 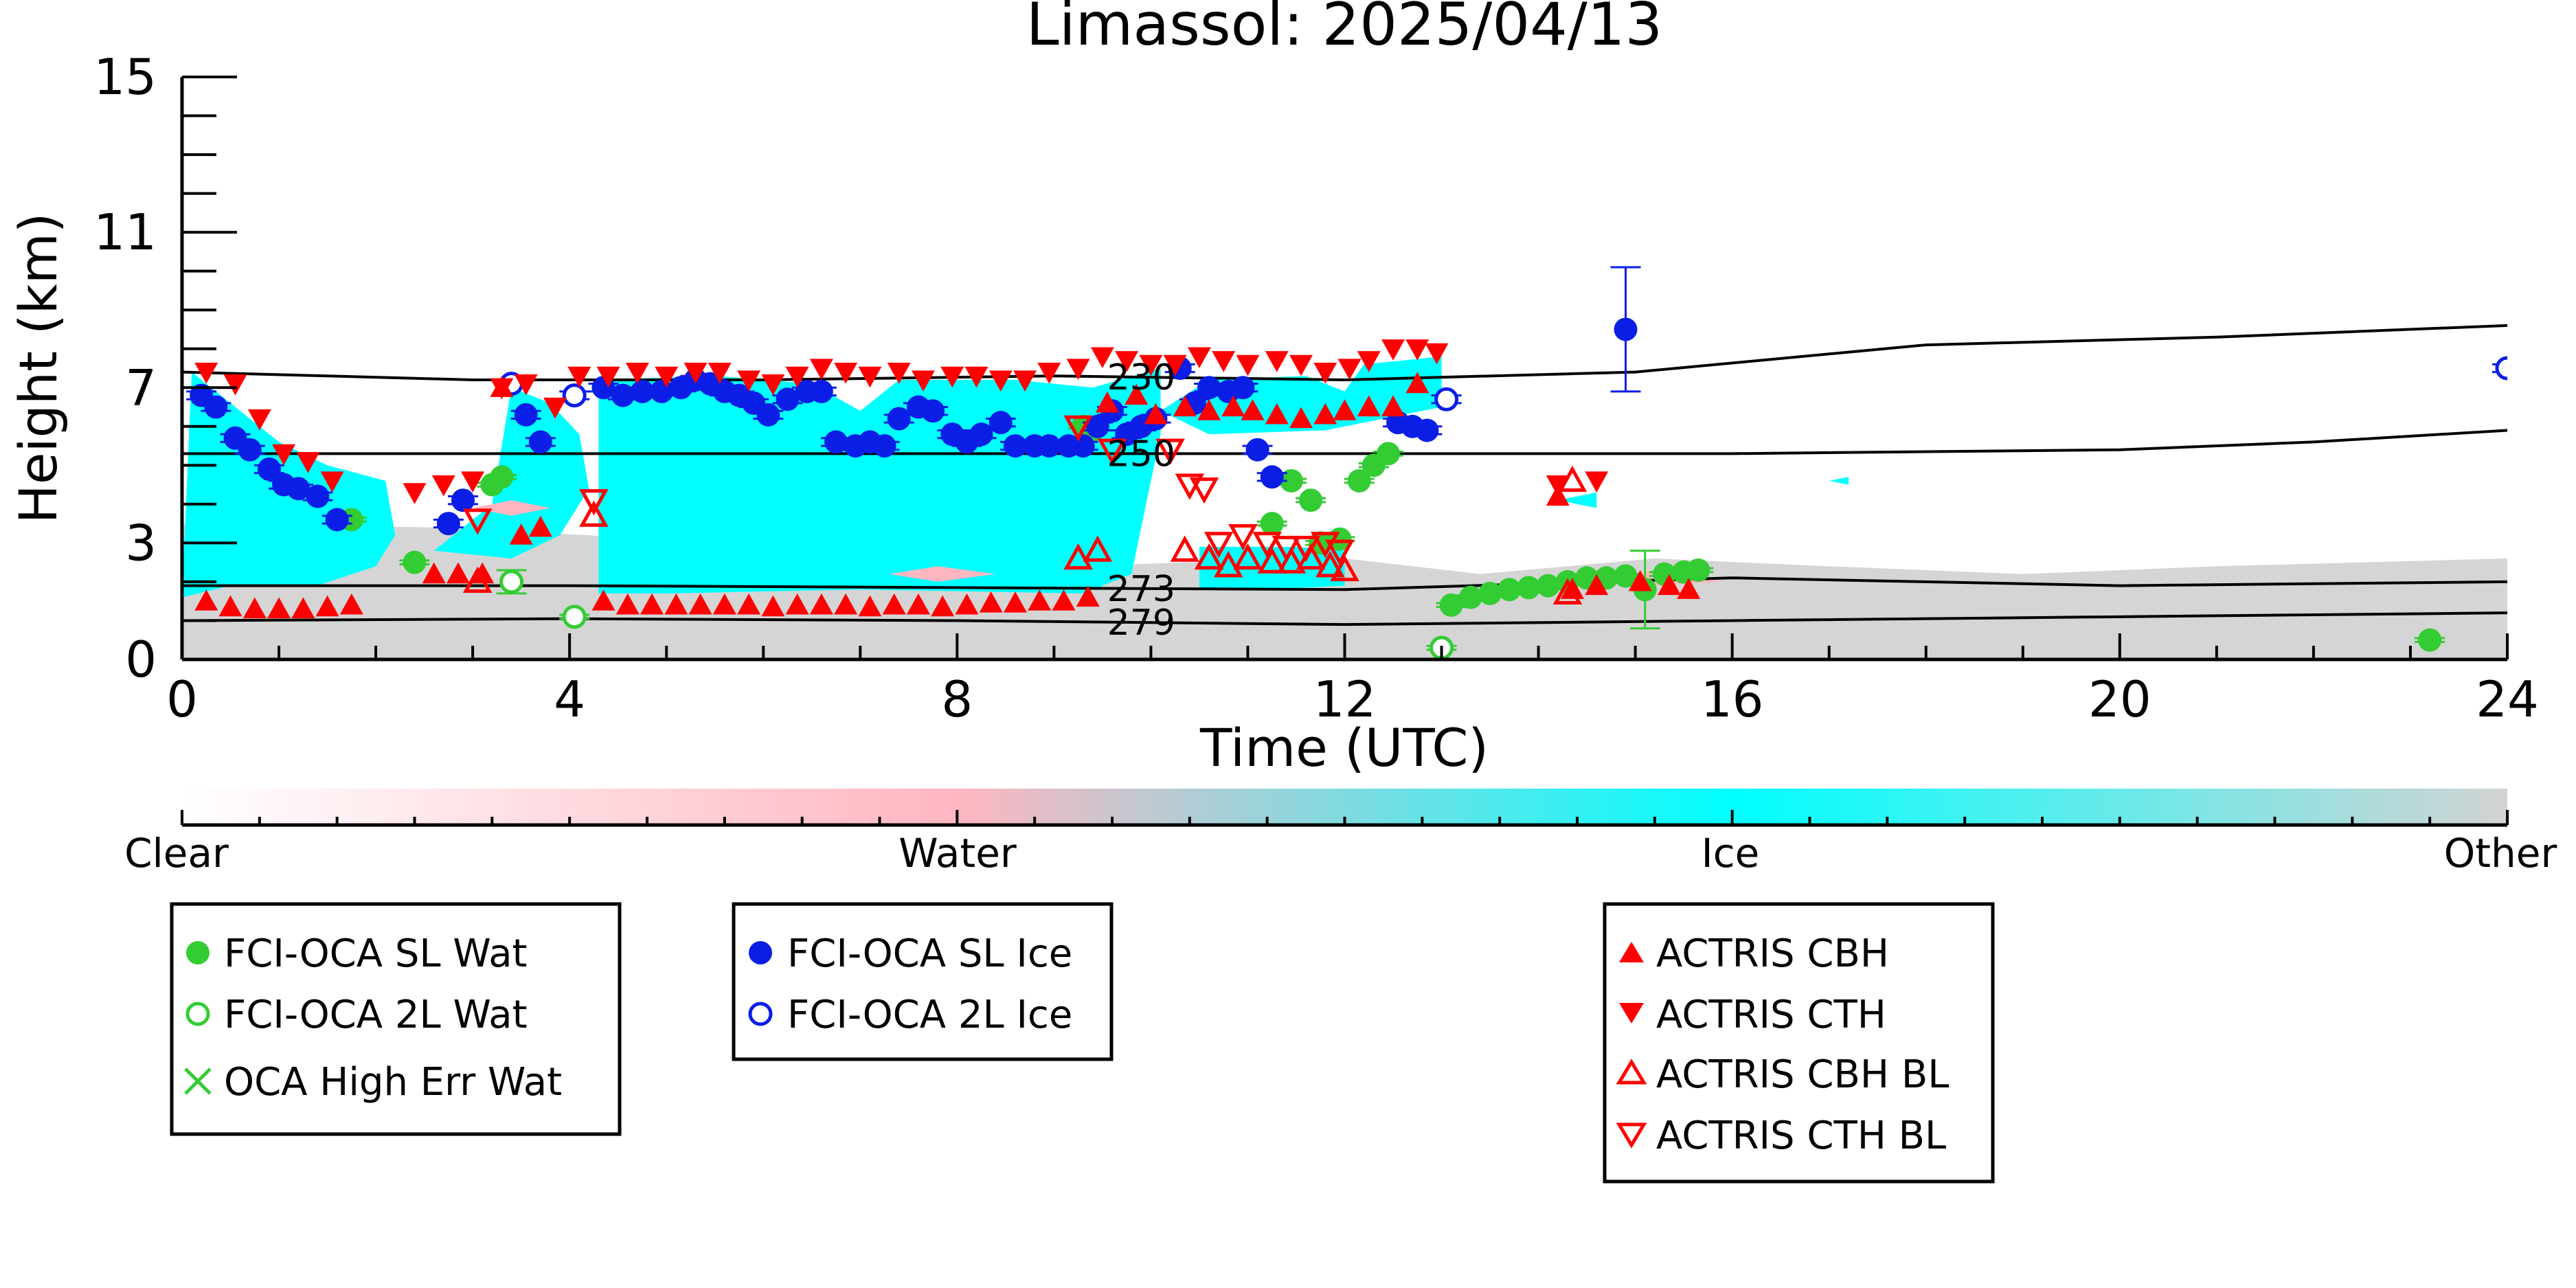 What do you see at coordinates (1732, 699) in the screenshot?
I see `x-tick-label: 16` at bounding box center [1732, 699].